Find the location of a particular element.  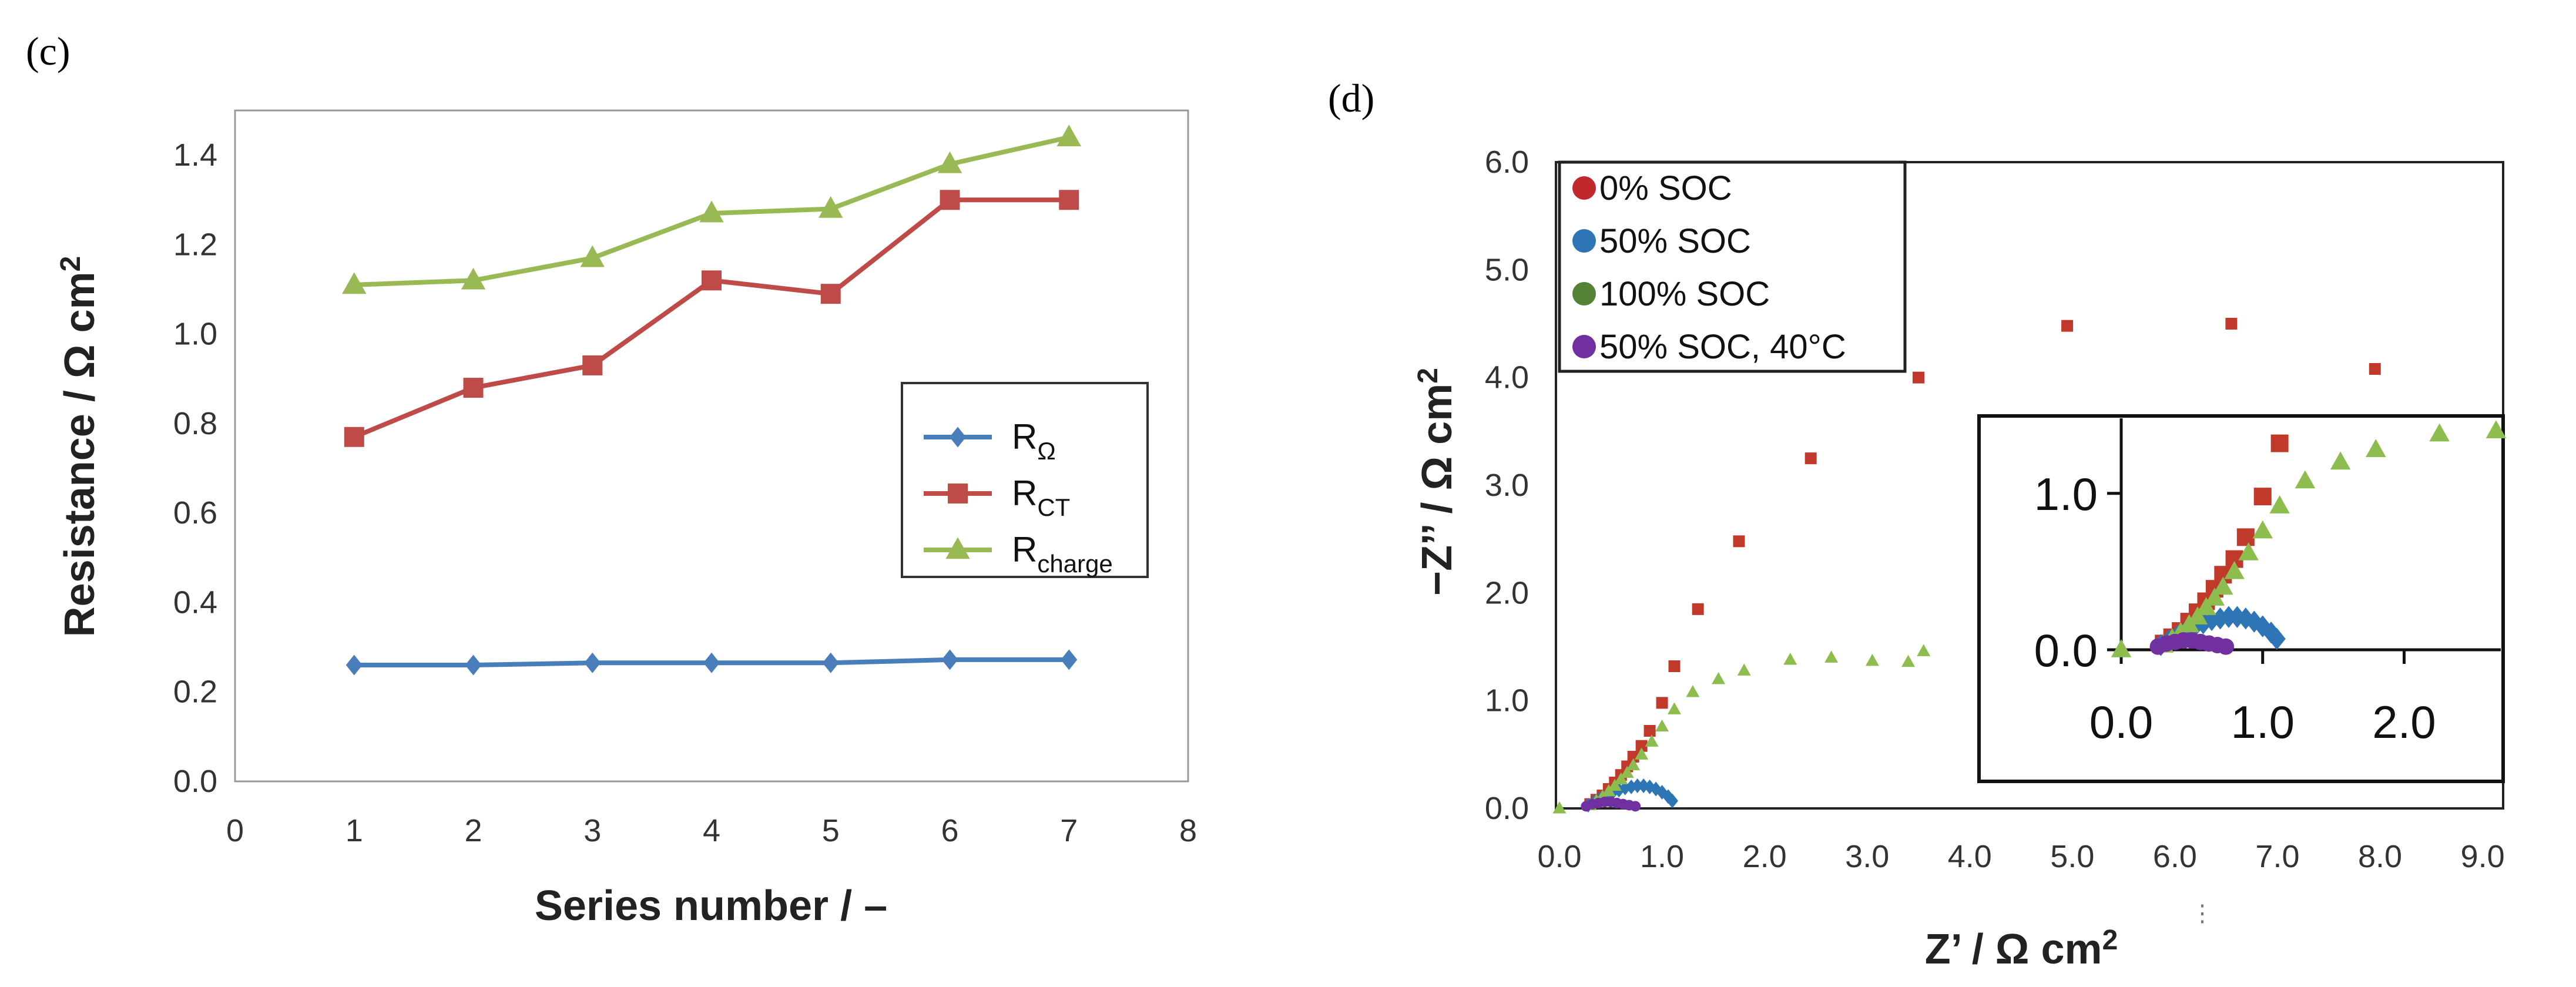

panel-c-ytick-label: 0.6 is located at coordinates (195, 513).